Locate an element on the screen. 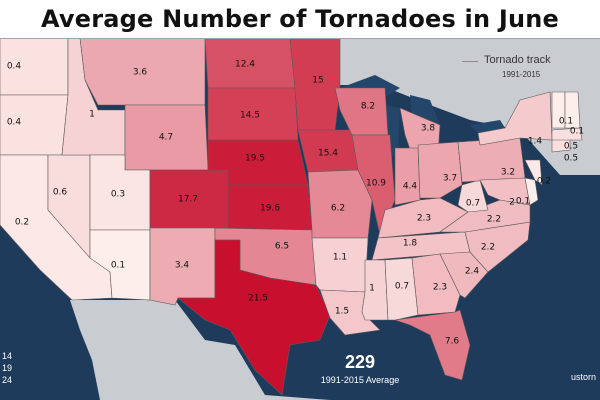 This screenshot has height=400, width=600. credit-text: ustorn is located at coordinates (583, 377).